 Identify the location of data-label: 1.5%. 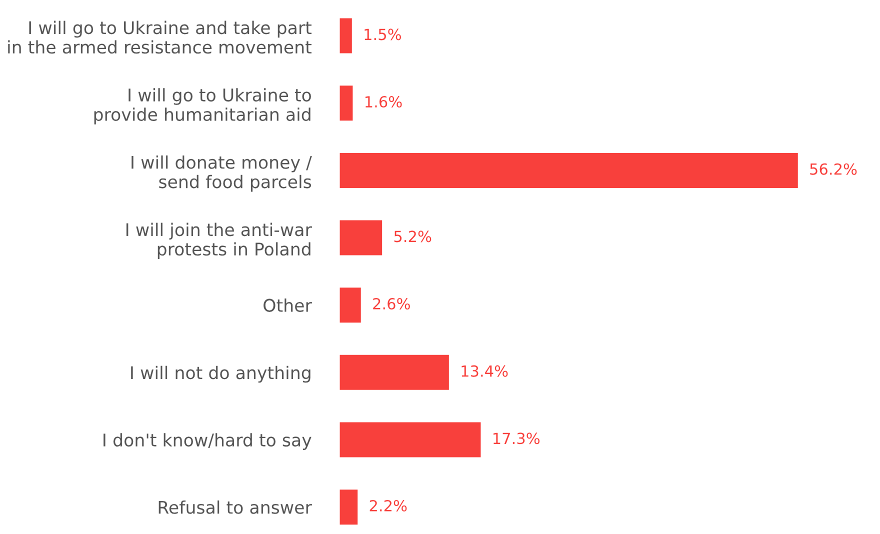
(382, 34).